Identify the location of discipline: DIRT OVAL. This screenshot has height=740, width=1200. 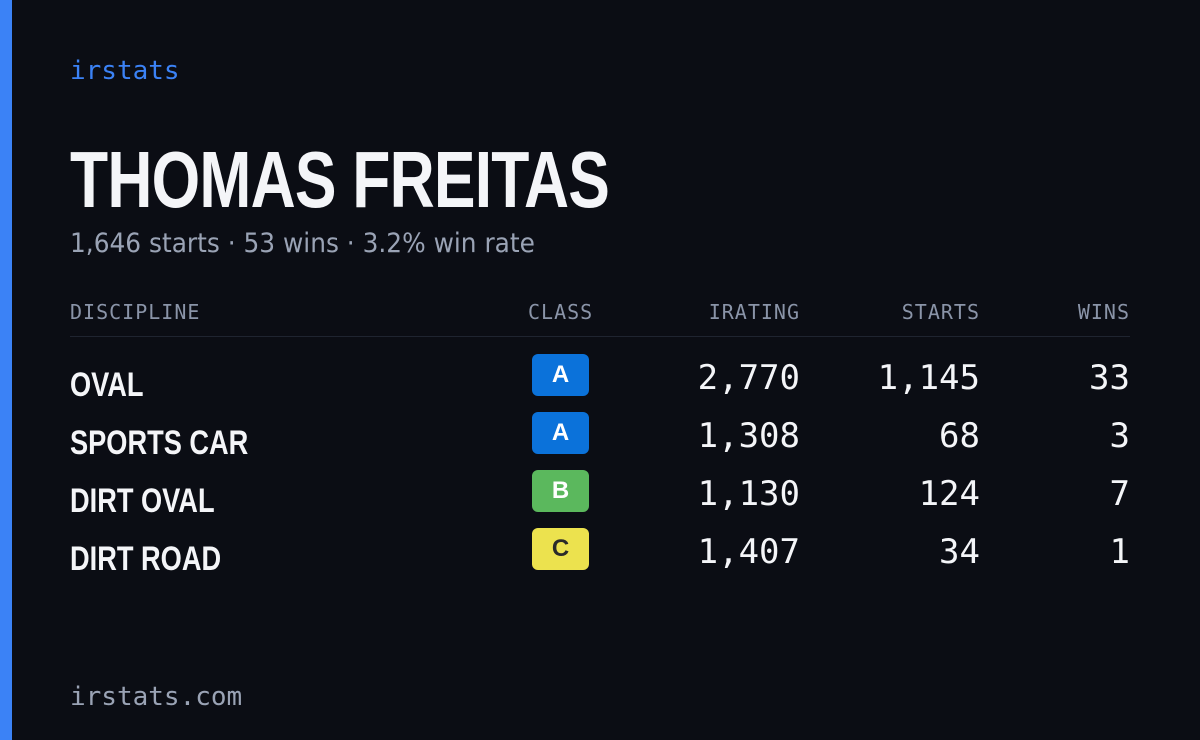
(142, 501).